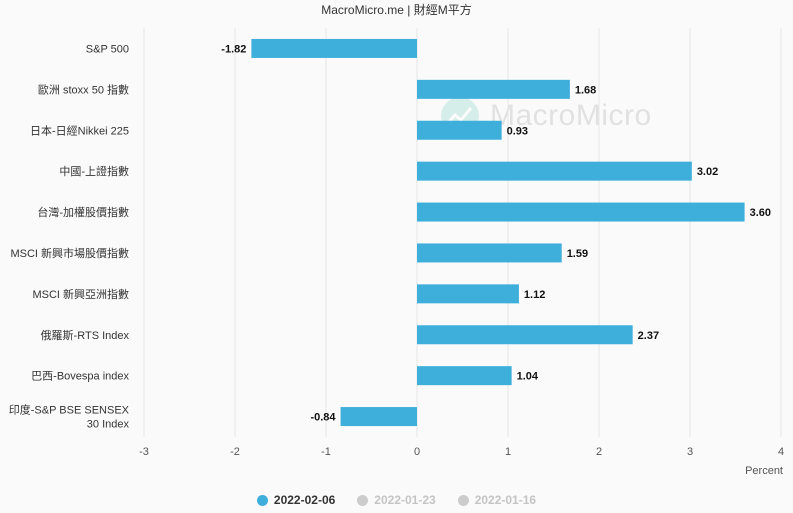 This screenshot has height=513, width=793. I want to click on x-tick-label: -1, so click(326, 452).